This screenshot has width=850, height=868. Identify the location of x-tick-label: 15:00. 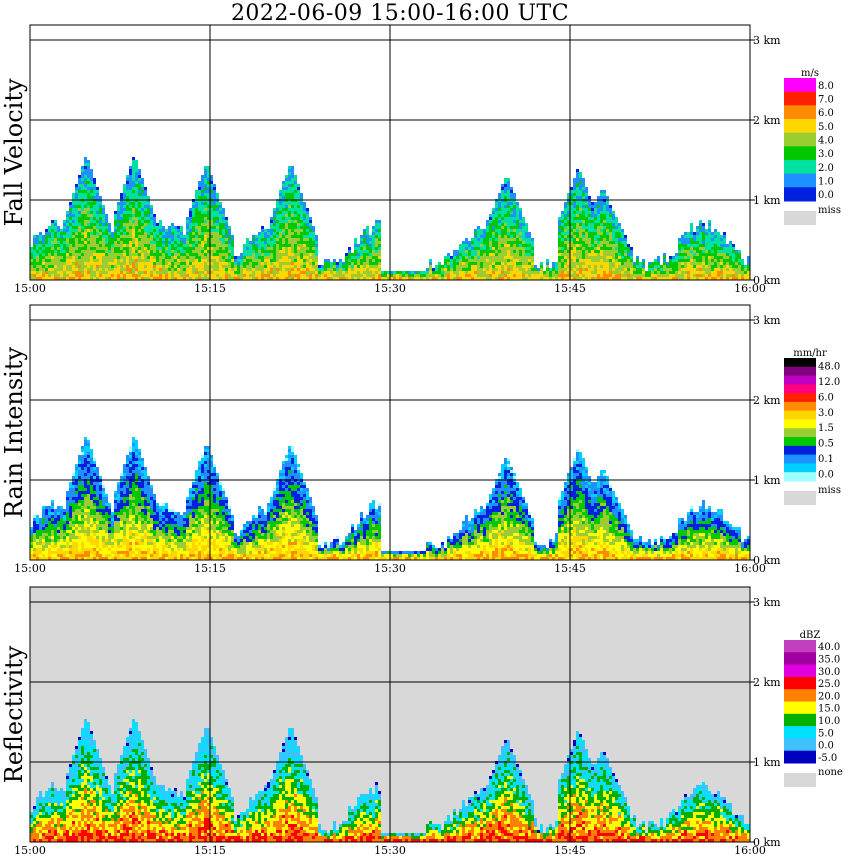
(30, 288).